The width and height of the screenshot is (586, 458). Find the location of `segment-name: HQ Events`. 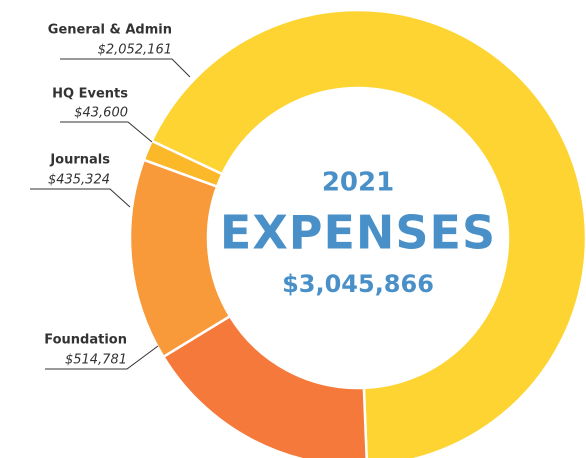

segment-name: HQ Events is located at coordinates (90, 94).